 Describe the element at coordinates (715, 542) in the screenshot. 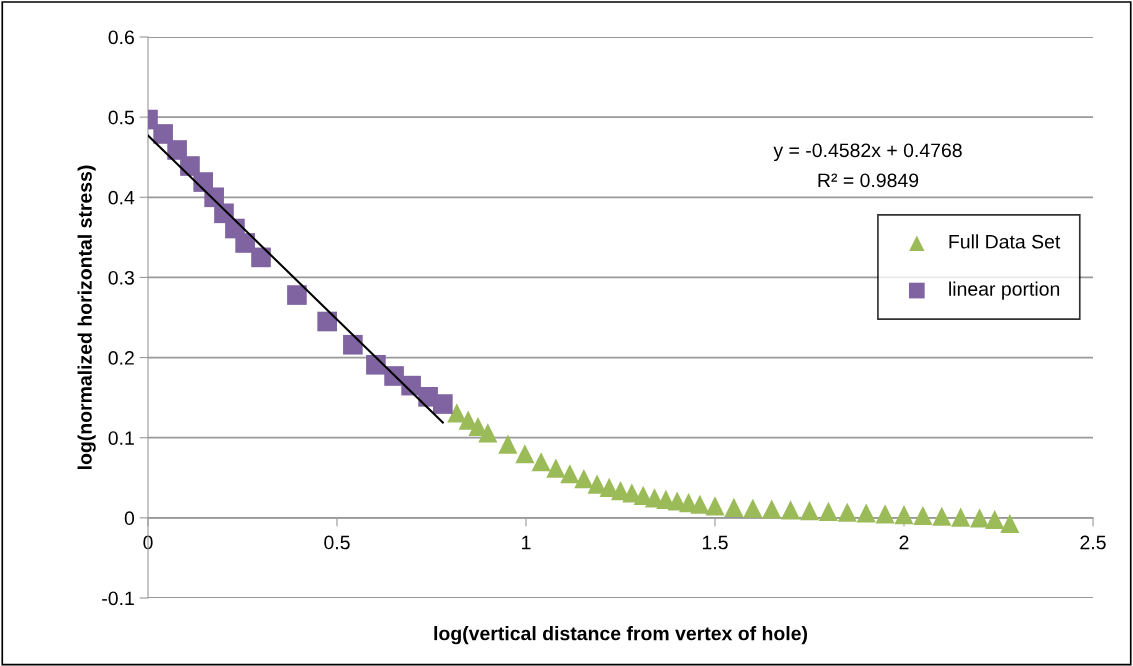

I see `x-tick-label: 1.5` at that location.